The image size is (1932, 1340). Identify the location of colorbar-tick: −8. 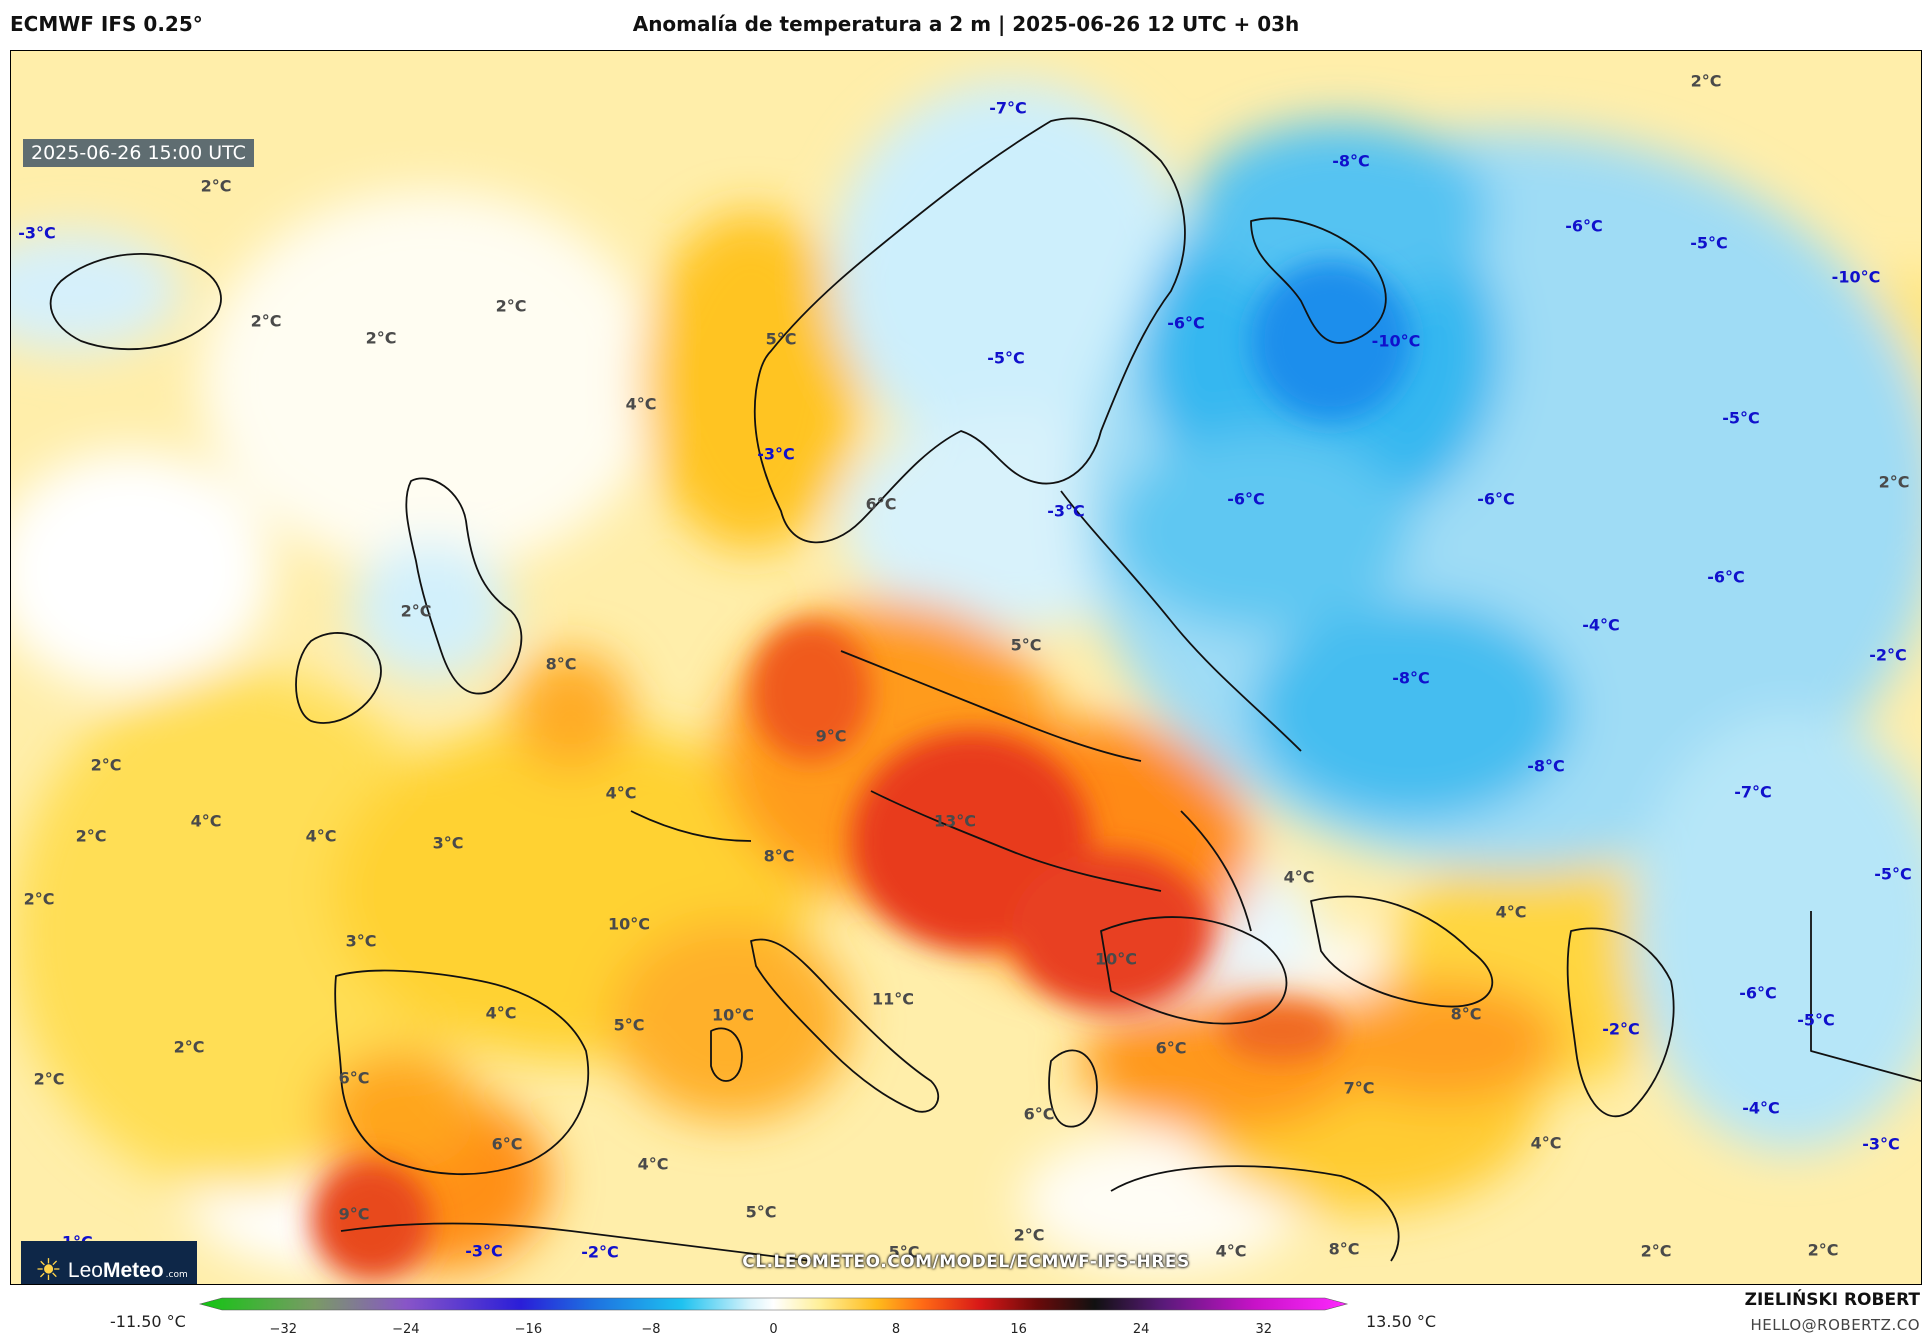
(651, 1329).